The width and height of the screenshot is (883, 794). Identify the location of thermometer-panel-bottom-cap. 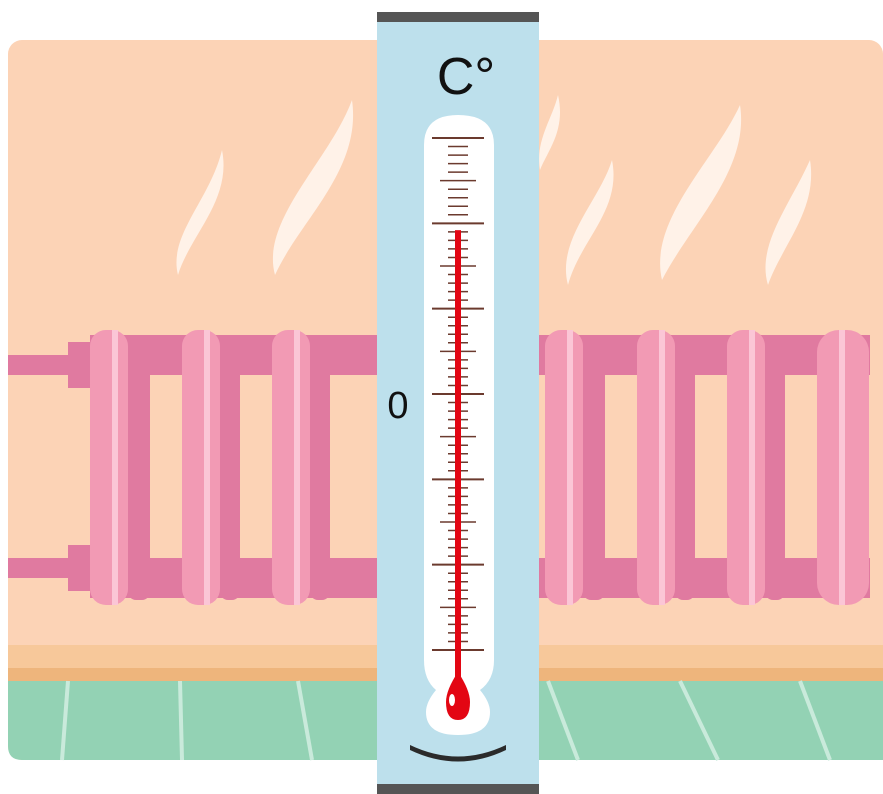
(458, 789).